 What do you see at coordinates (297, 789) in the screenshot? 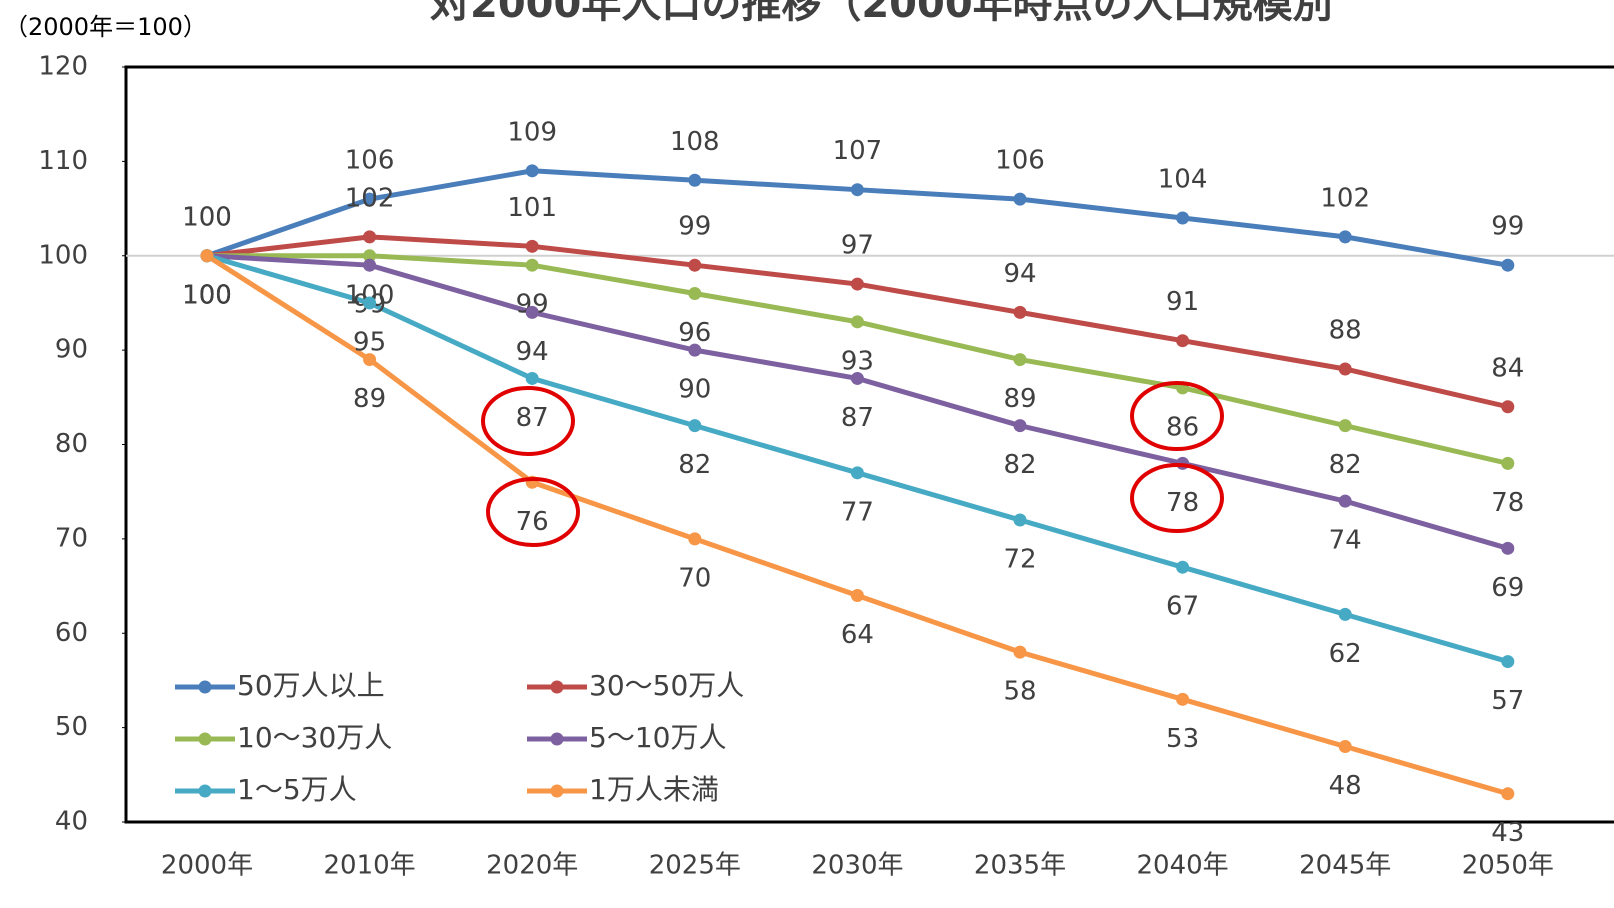
I see `legend-label: 1～5万人` at bounding box center [297, 789].